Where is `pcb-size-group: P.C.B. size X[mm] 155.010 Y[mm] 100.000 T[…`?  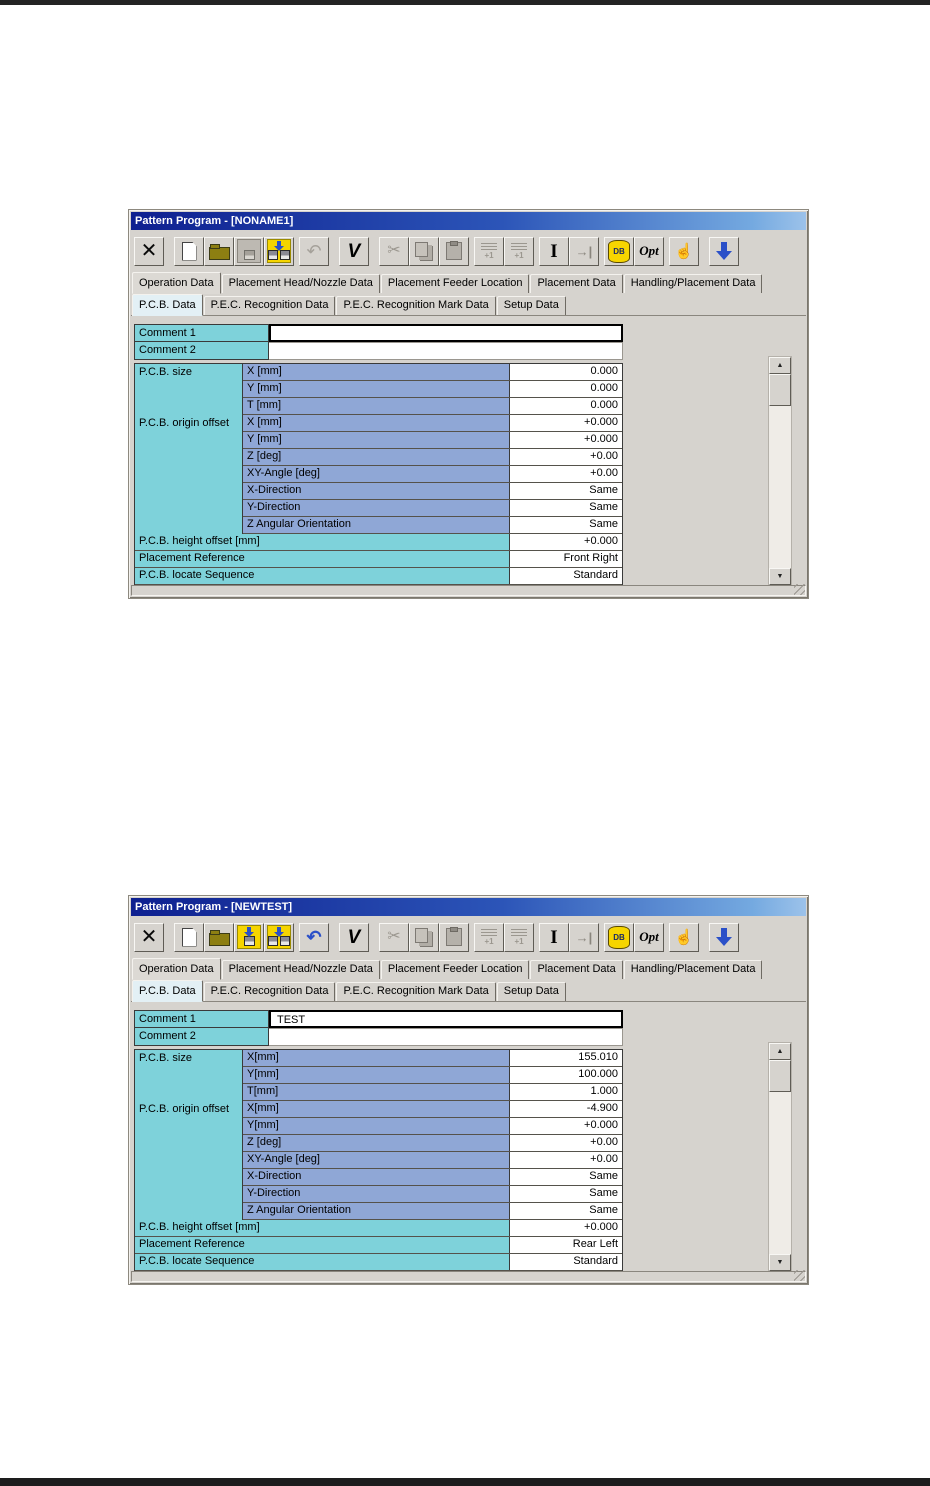 pcb-size-group: P.C.B. size X[mm] 155.010 Y[mm] 100.000 T[… is located at coordinates (378, 1075).